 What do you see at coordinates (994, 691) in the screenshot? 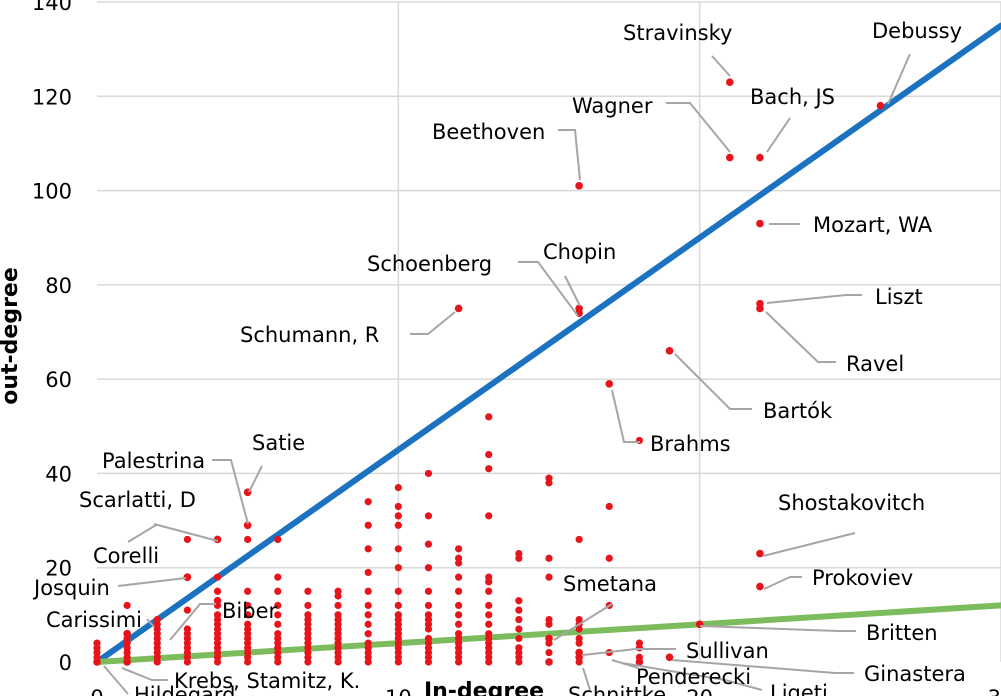
I see `x-tick-label-30: 30` at bounding box center [994, 691].